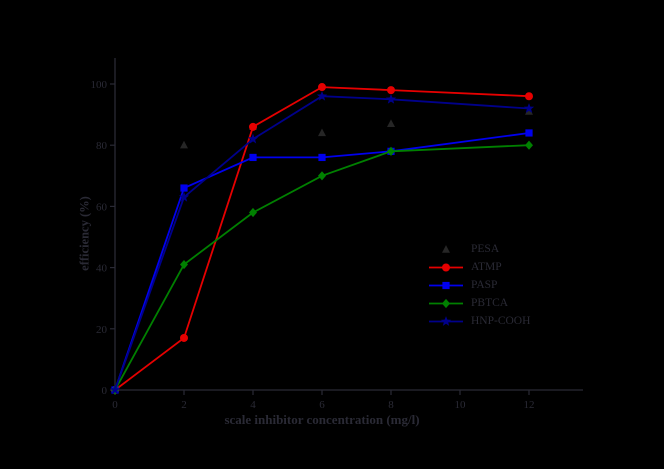 Image resolution: width=664 pixels, height=469 pixels. What do you see at coordinates (486, 267) in the screenshot?
I see `legend-label: ATMP` at bounding box center [486, 267].